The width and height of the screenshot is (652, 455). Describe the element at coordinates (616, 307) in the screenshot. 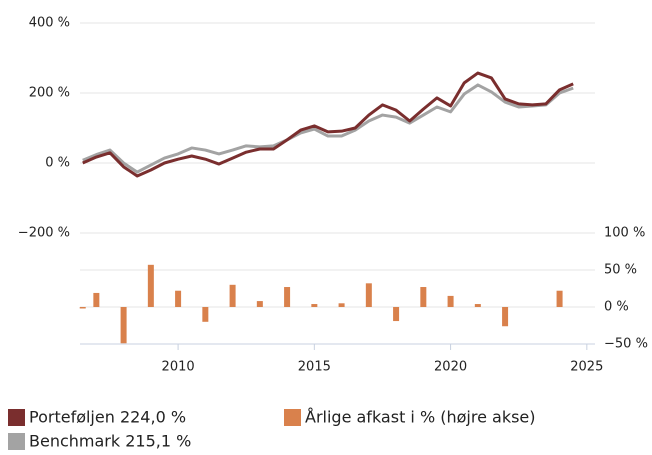

I see `y2-tick-label: 0 %` at that location.